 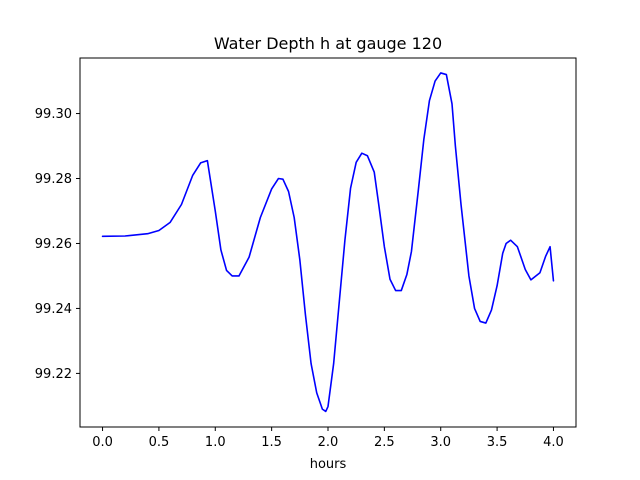 What do you see at coordinates (53, 309) in the screenshot?
I see `y-tick-label: 99.24` at bounding box center [53, 309].